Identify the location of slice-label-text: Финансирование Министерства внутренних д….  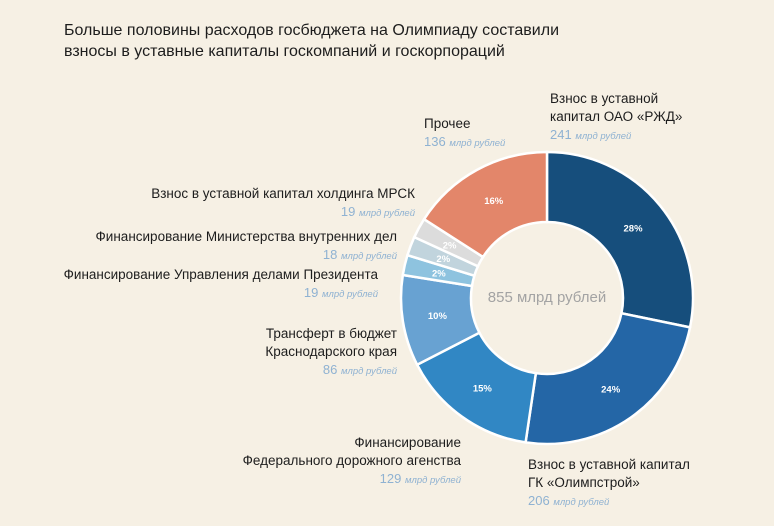
(246, 236).